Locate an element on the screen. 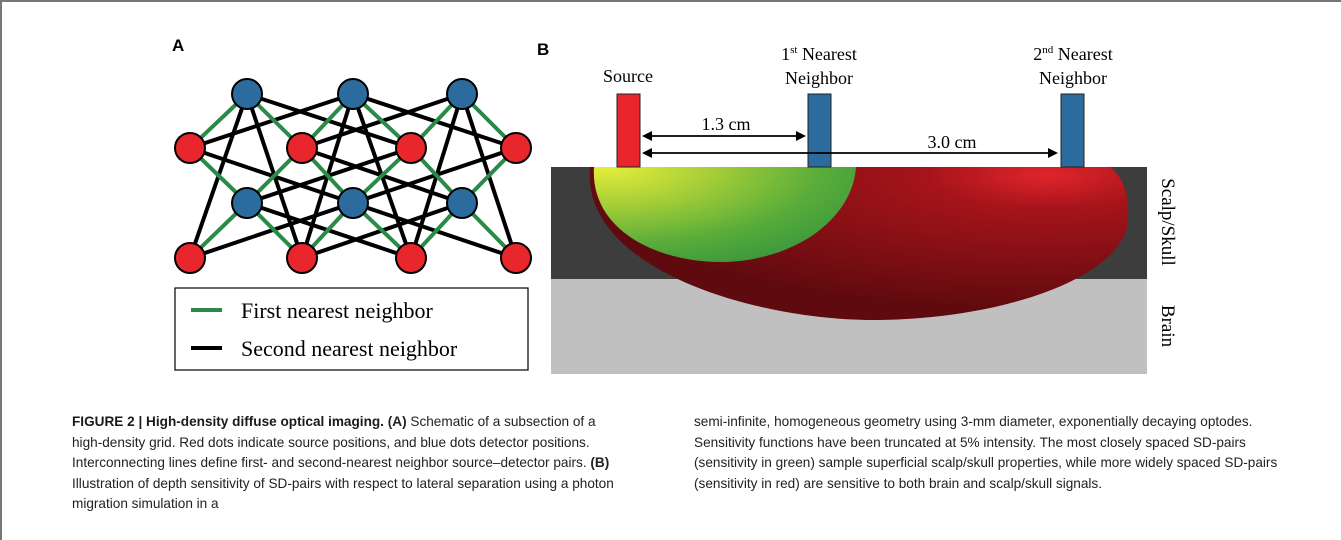 Image resolution: width=1341 pixels, height=540 pixels. caption-a-tag: (A) is located at coordinates (397, 421).